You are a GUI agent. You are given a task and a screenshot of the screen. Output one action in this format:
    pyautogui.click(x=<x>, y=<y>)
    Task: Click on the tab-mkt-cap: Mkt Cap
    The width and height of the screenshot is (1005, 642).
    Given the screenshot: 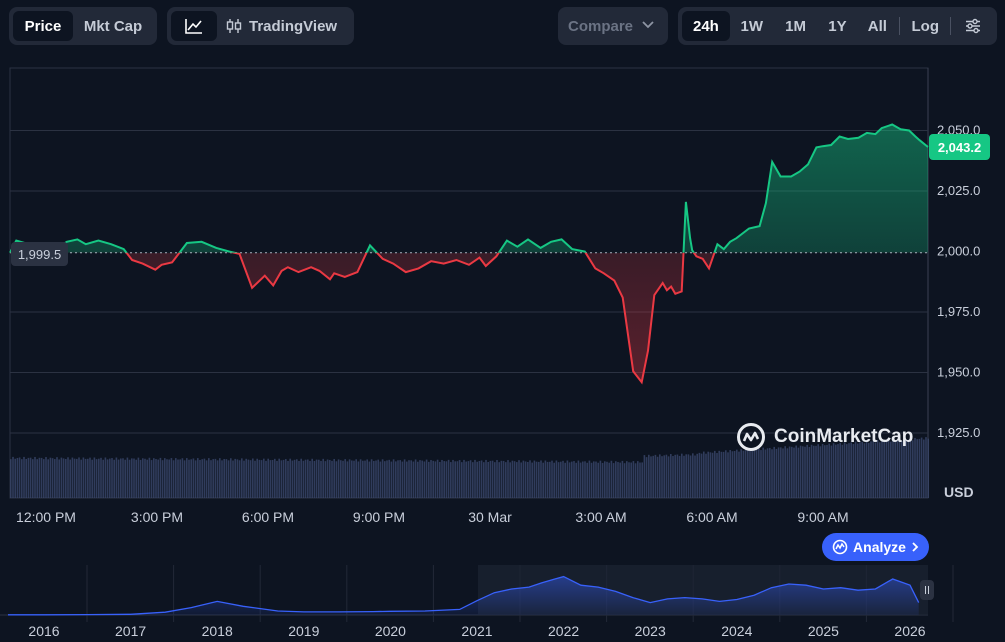 What is the action you would take?
    pyautogui.click(x=113, y=26)
    